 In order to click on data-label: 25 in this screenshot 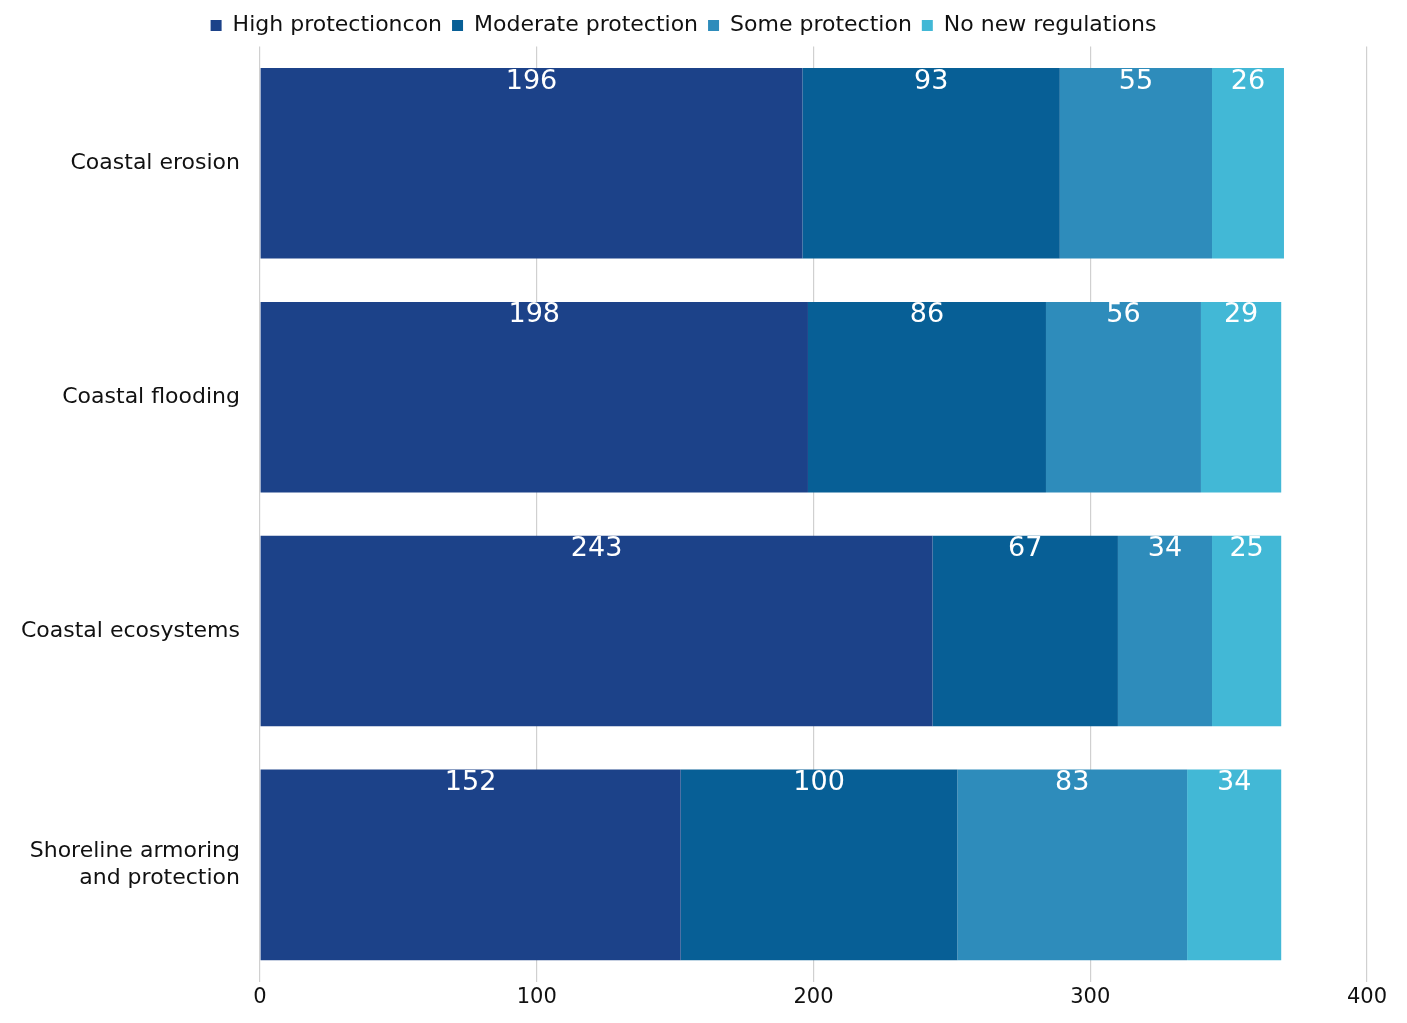, I will do `click(1246, 547)`.